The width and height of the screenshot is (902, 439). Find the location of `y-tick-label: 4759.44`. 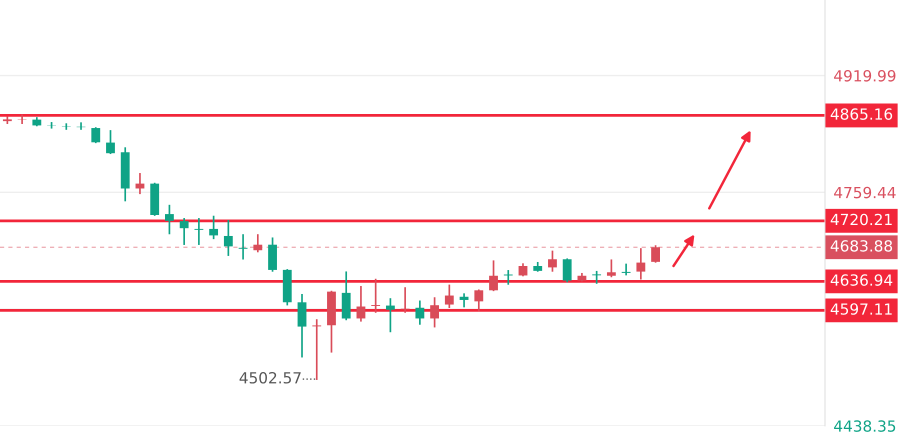

y-tick-label: 4759.44 is located at coordinates (865, 192).